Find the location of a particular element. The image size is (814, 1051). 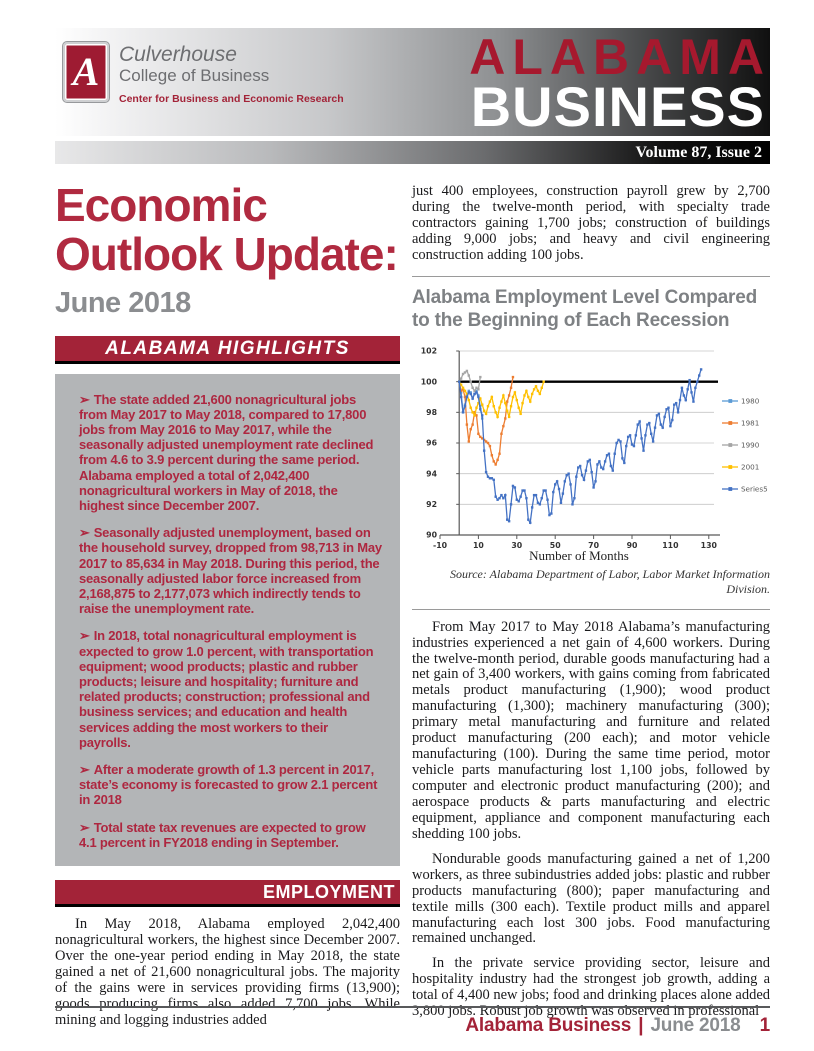

svg-text: 10 is located at coordinates (478, 545).